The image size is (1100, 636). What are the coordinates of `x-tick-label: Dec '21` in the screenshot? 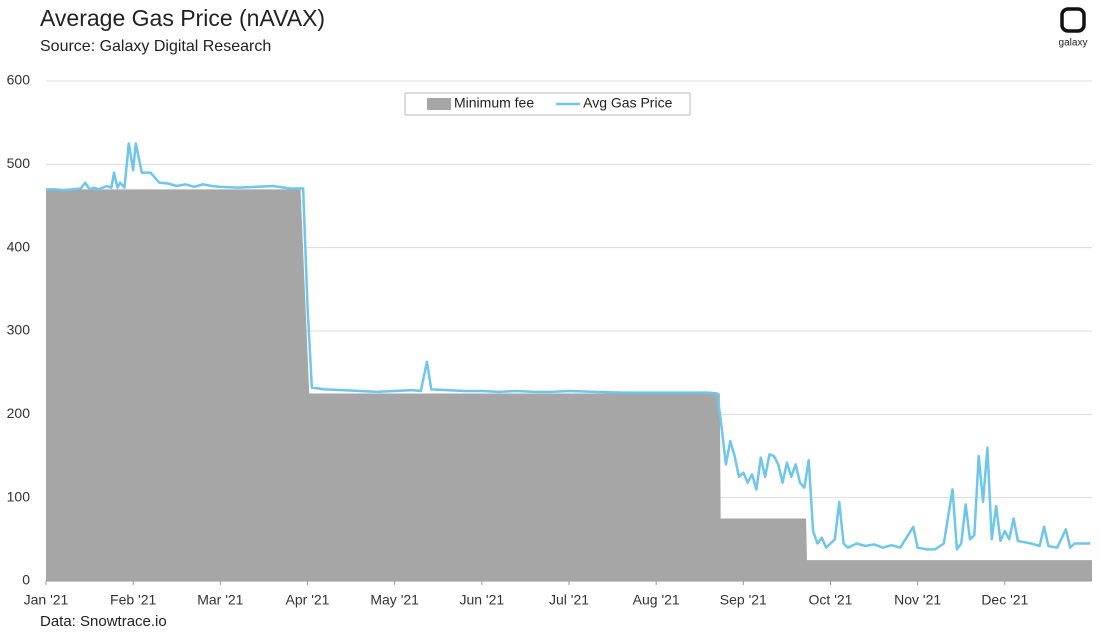 It's located at (1004, 600).